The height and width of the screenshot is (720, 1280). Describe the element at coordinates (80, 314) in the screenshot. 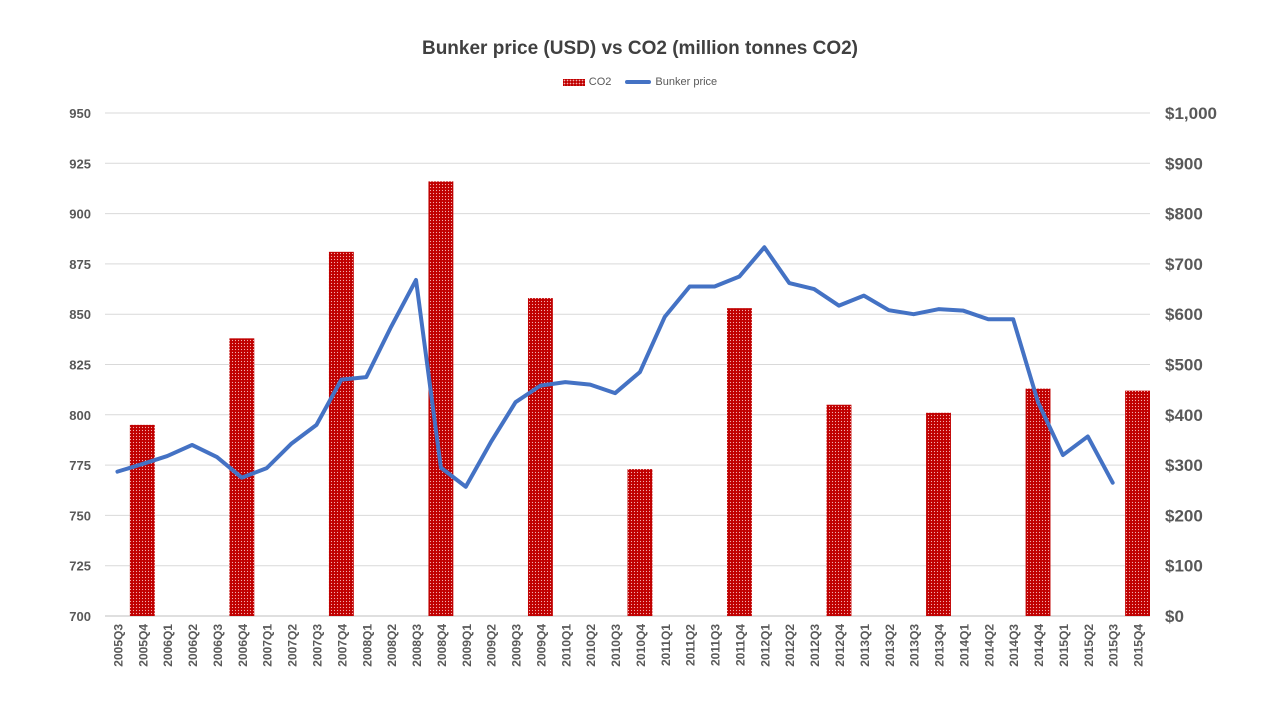

I see `left-axis-tick-label: 850` at that location.